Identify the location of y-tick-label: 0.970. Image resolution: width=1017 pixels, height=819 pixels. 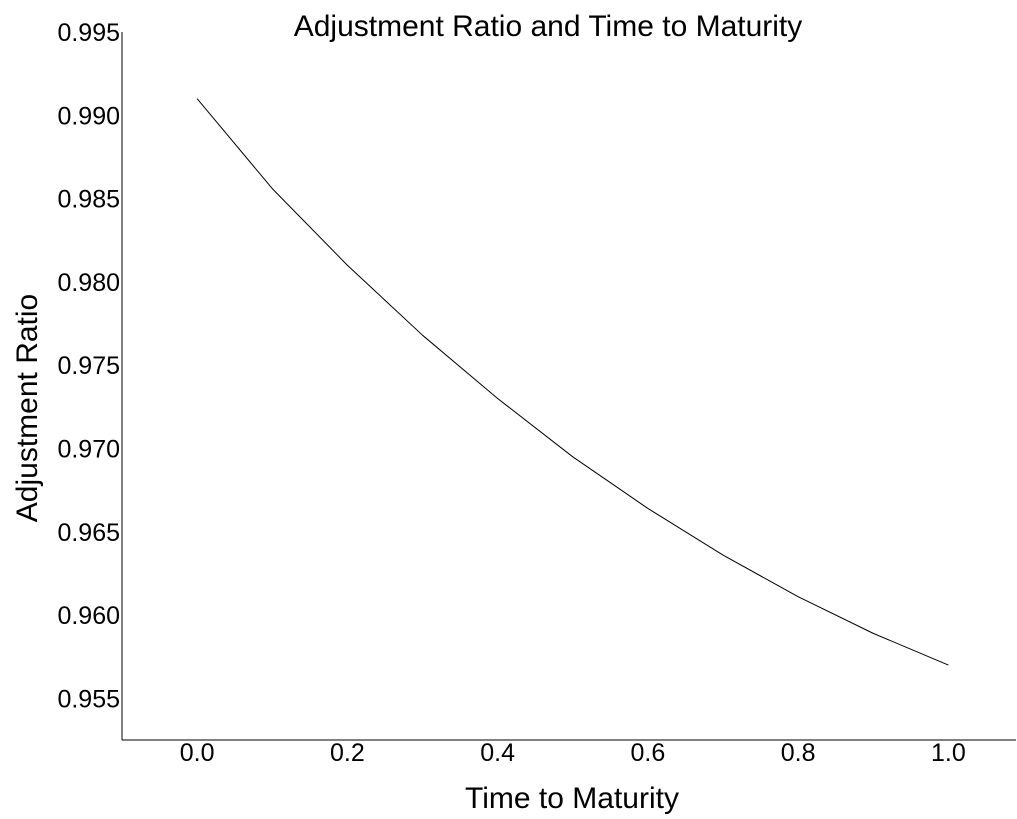
(88, 449).